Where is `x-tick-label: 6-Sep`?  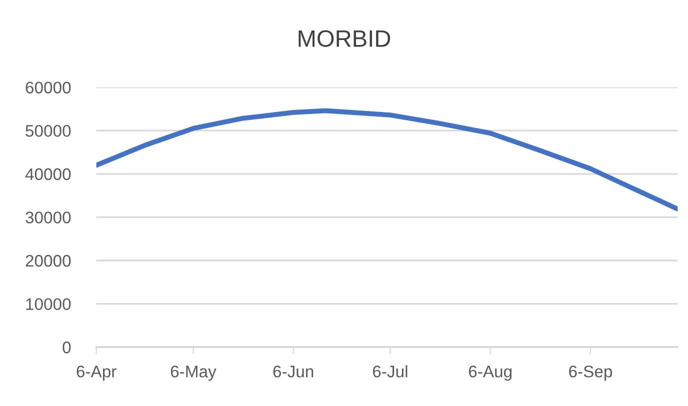 x-tick-label: 6-Sep is located at coordinates (590, 373).